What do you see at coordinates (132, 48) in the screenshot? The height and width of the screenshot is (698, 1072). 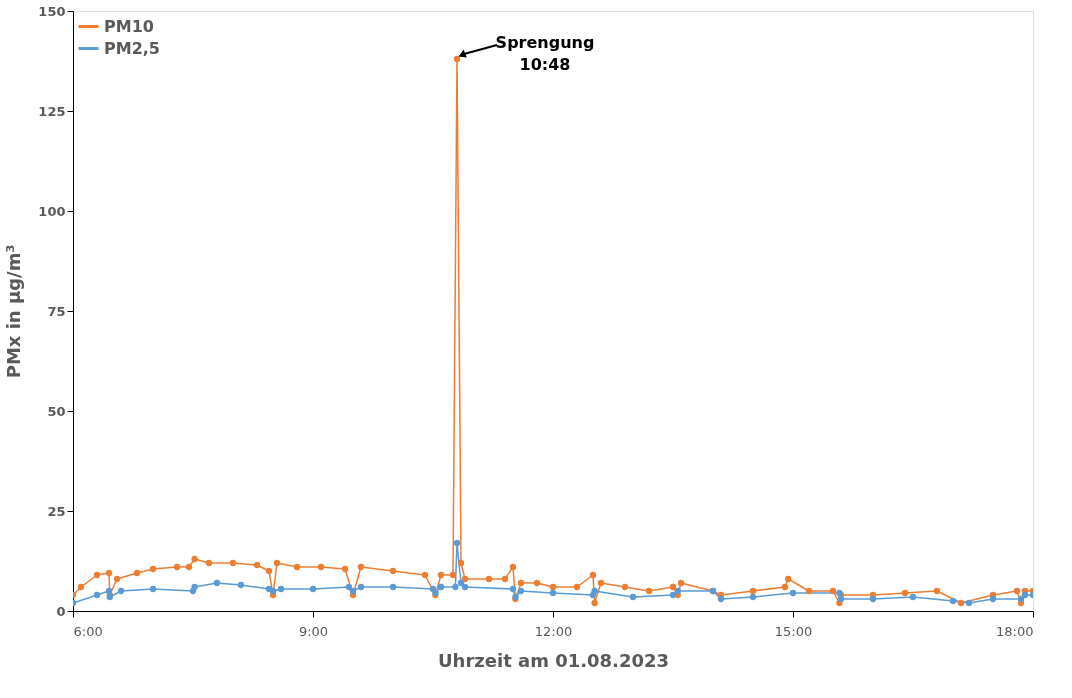 I see `legend-label: PM2,5` at bounding box center [132, 48].